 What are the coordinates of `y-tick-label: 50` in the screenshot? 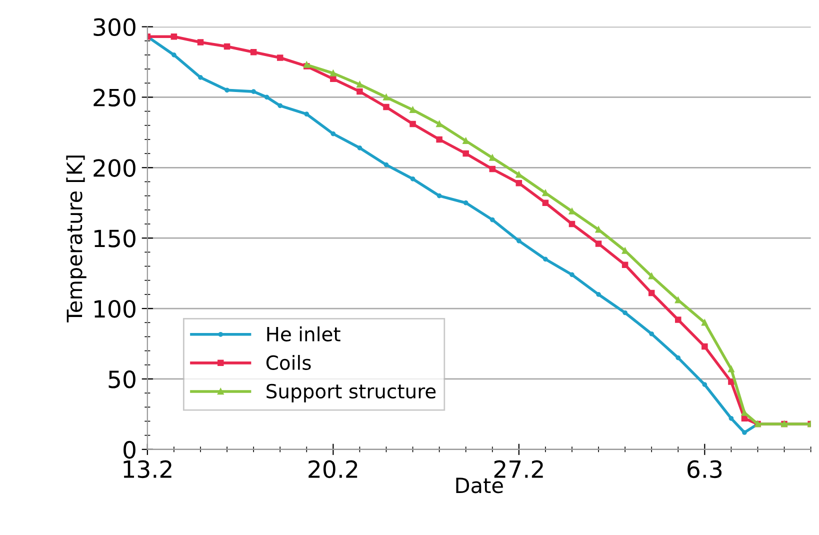 It's located at (122, 379).